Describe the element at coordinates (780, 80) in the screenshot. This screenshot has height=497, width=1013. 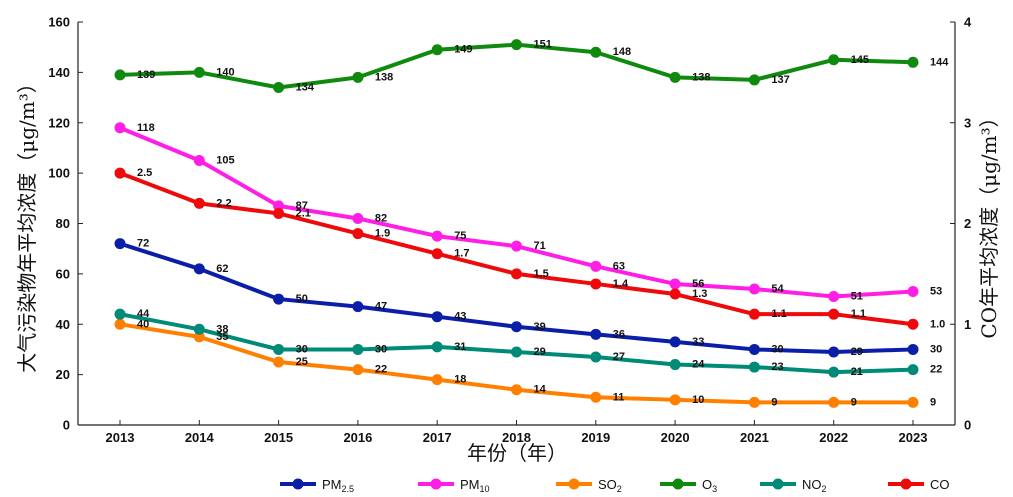
I see `data-label-o3: 137` at that location.